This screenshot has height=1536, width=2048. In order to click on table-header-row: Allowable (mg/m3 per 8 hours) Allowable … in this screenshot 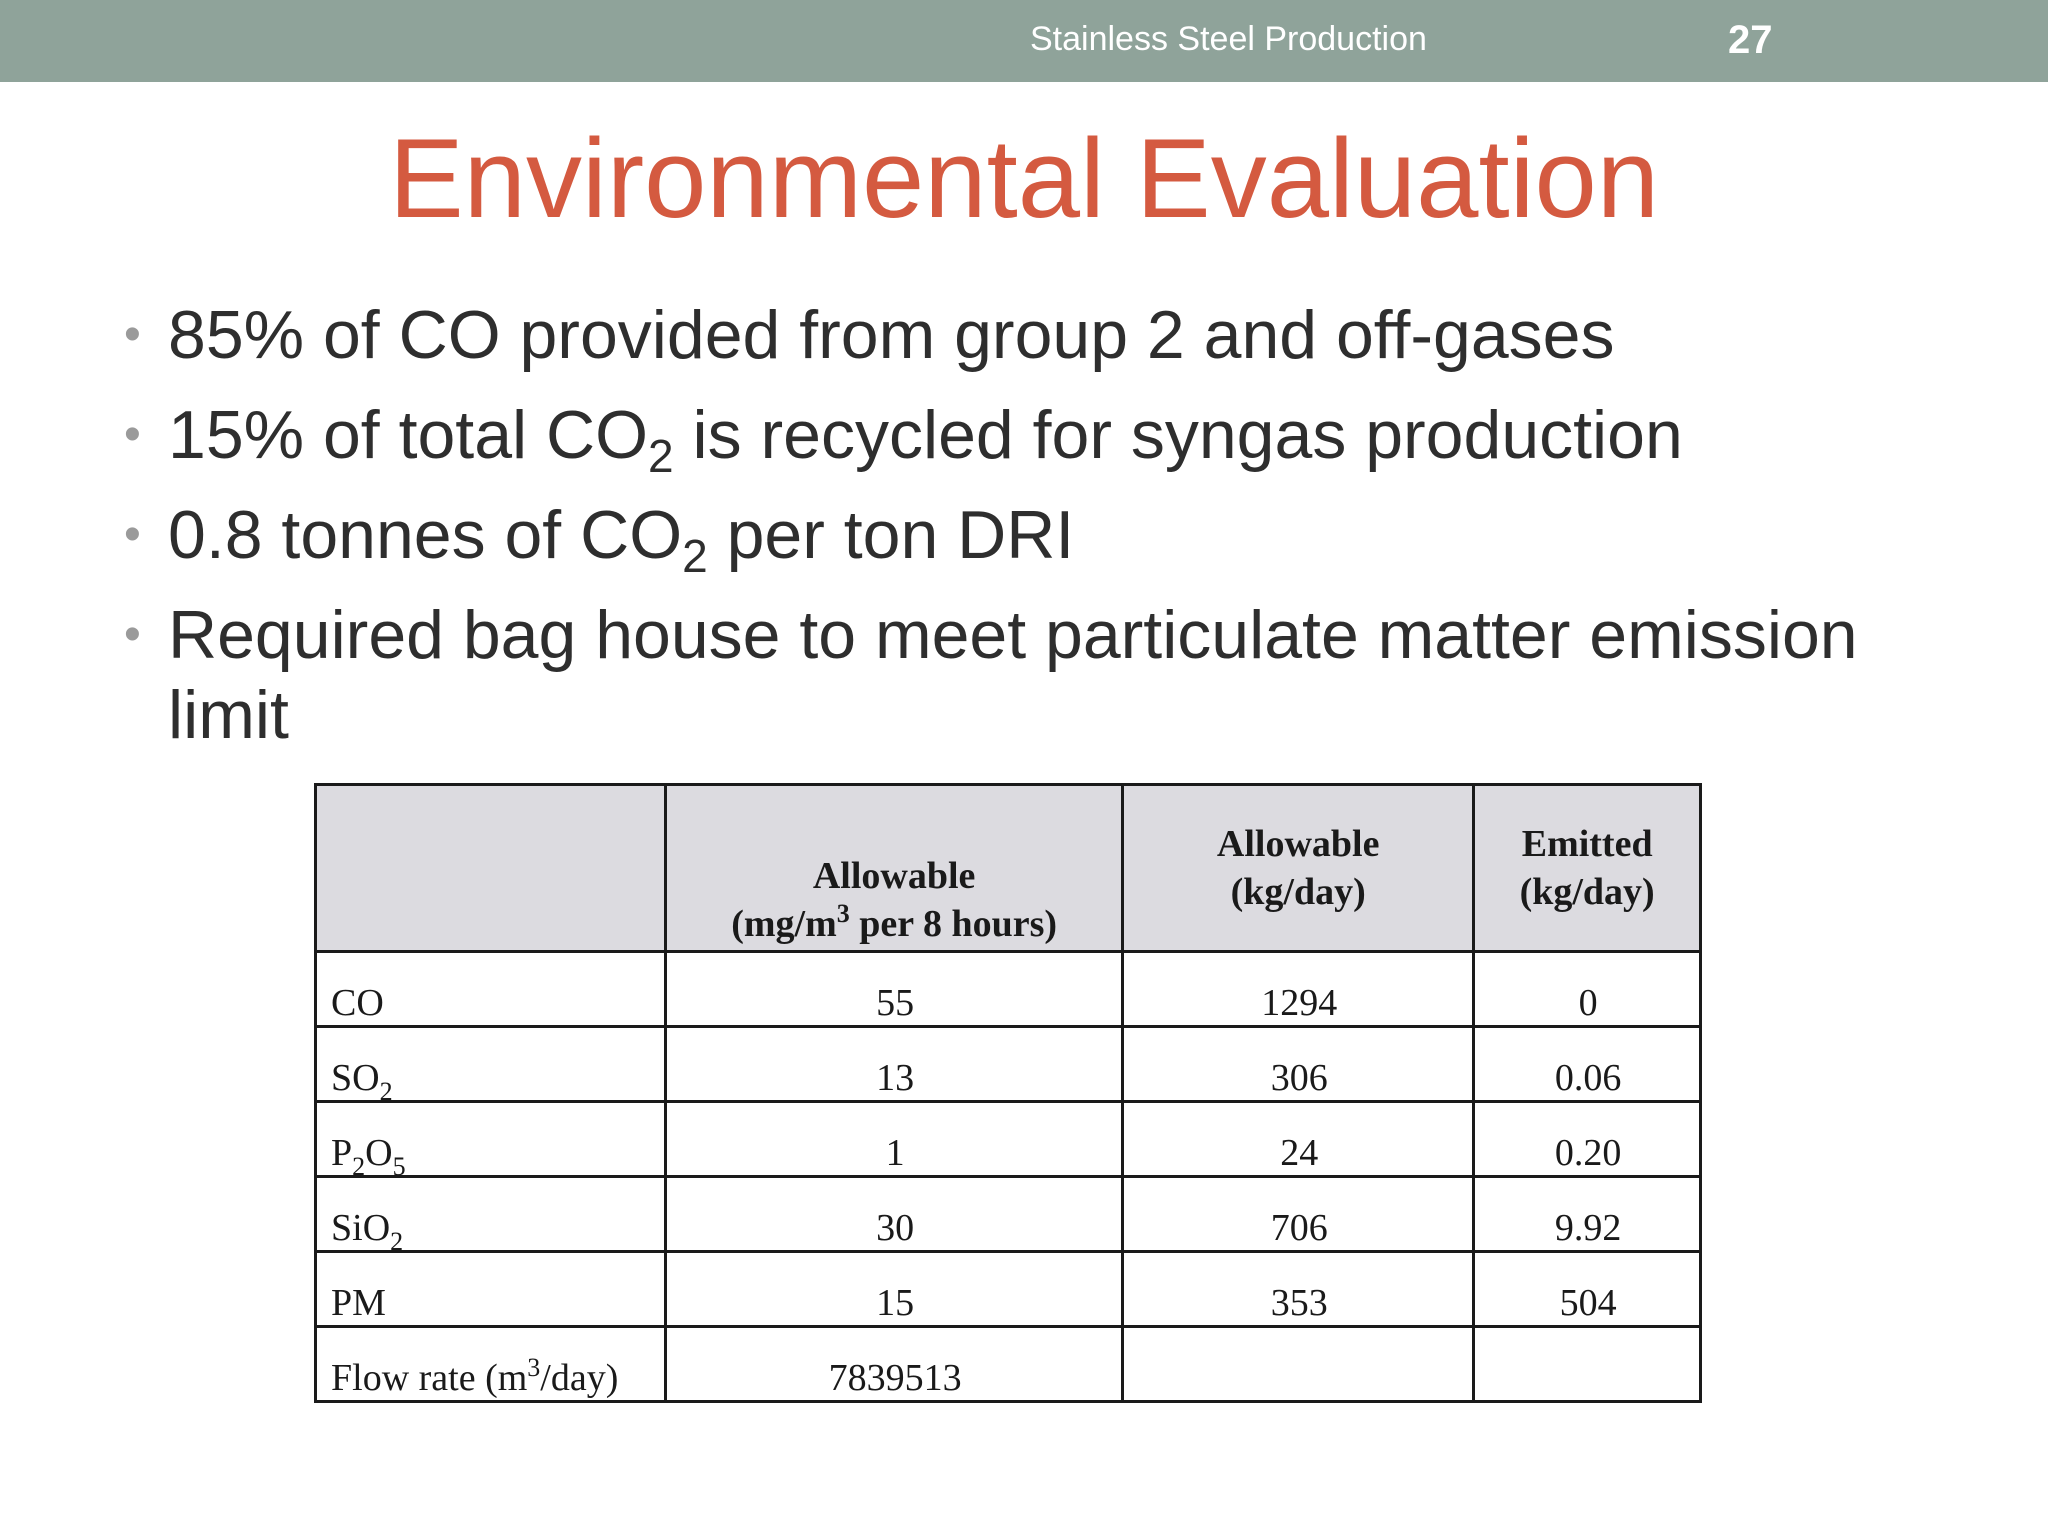, I will do `click(1007, 868)`.